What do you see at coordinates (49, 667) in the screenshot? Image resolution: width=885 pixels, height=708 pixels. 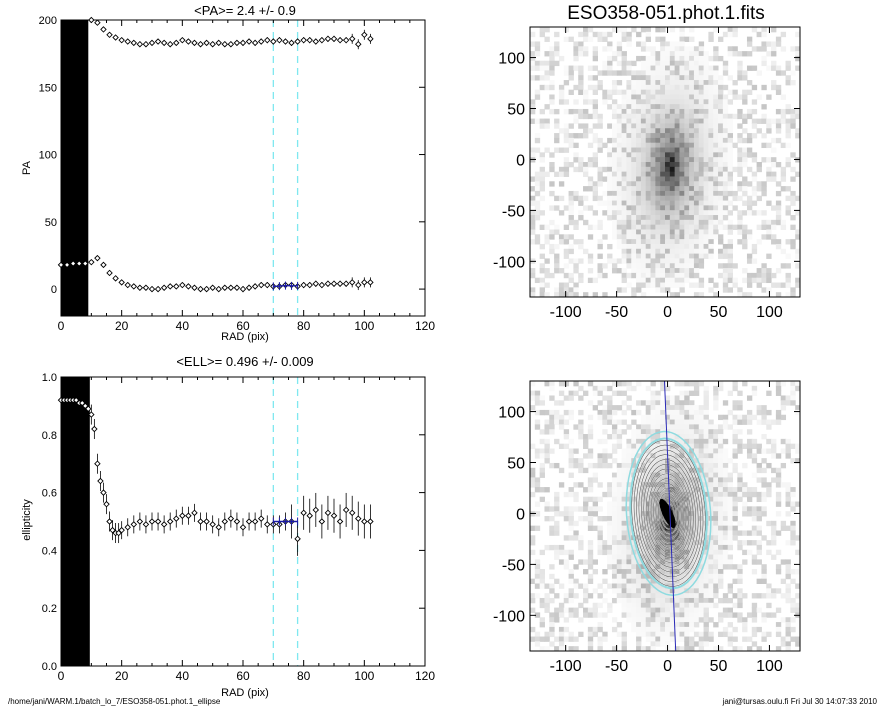 I see `y-tick-label: 0.0` at bounding box center [49, 667].